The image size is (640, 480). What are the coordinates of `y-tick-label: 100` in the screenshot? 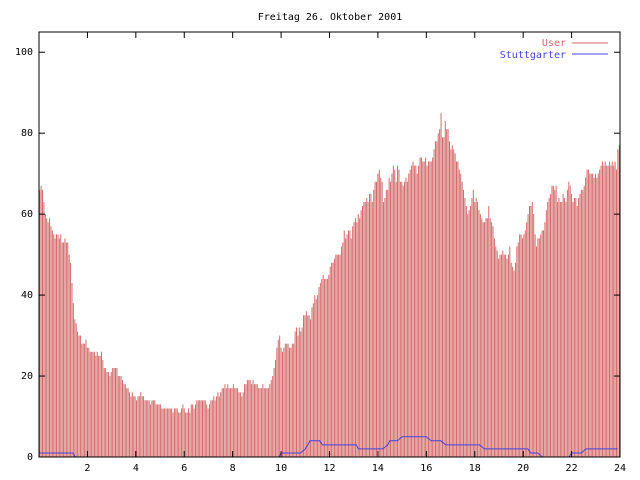 It's located at (24, 52).